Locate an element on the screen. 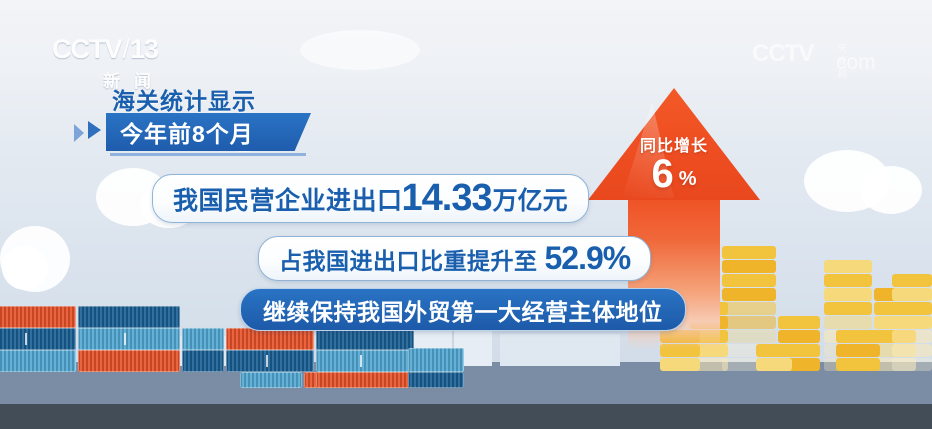 This screenshot has width=932, height=429. conclusion-pill: 继续保持我国外贸第一大经营主体地位 is located at coordinates (463, 309).